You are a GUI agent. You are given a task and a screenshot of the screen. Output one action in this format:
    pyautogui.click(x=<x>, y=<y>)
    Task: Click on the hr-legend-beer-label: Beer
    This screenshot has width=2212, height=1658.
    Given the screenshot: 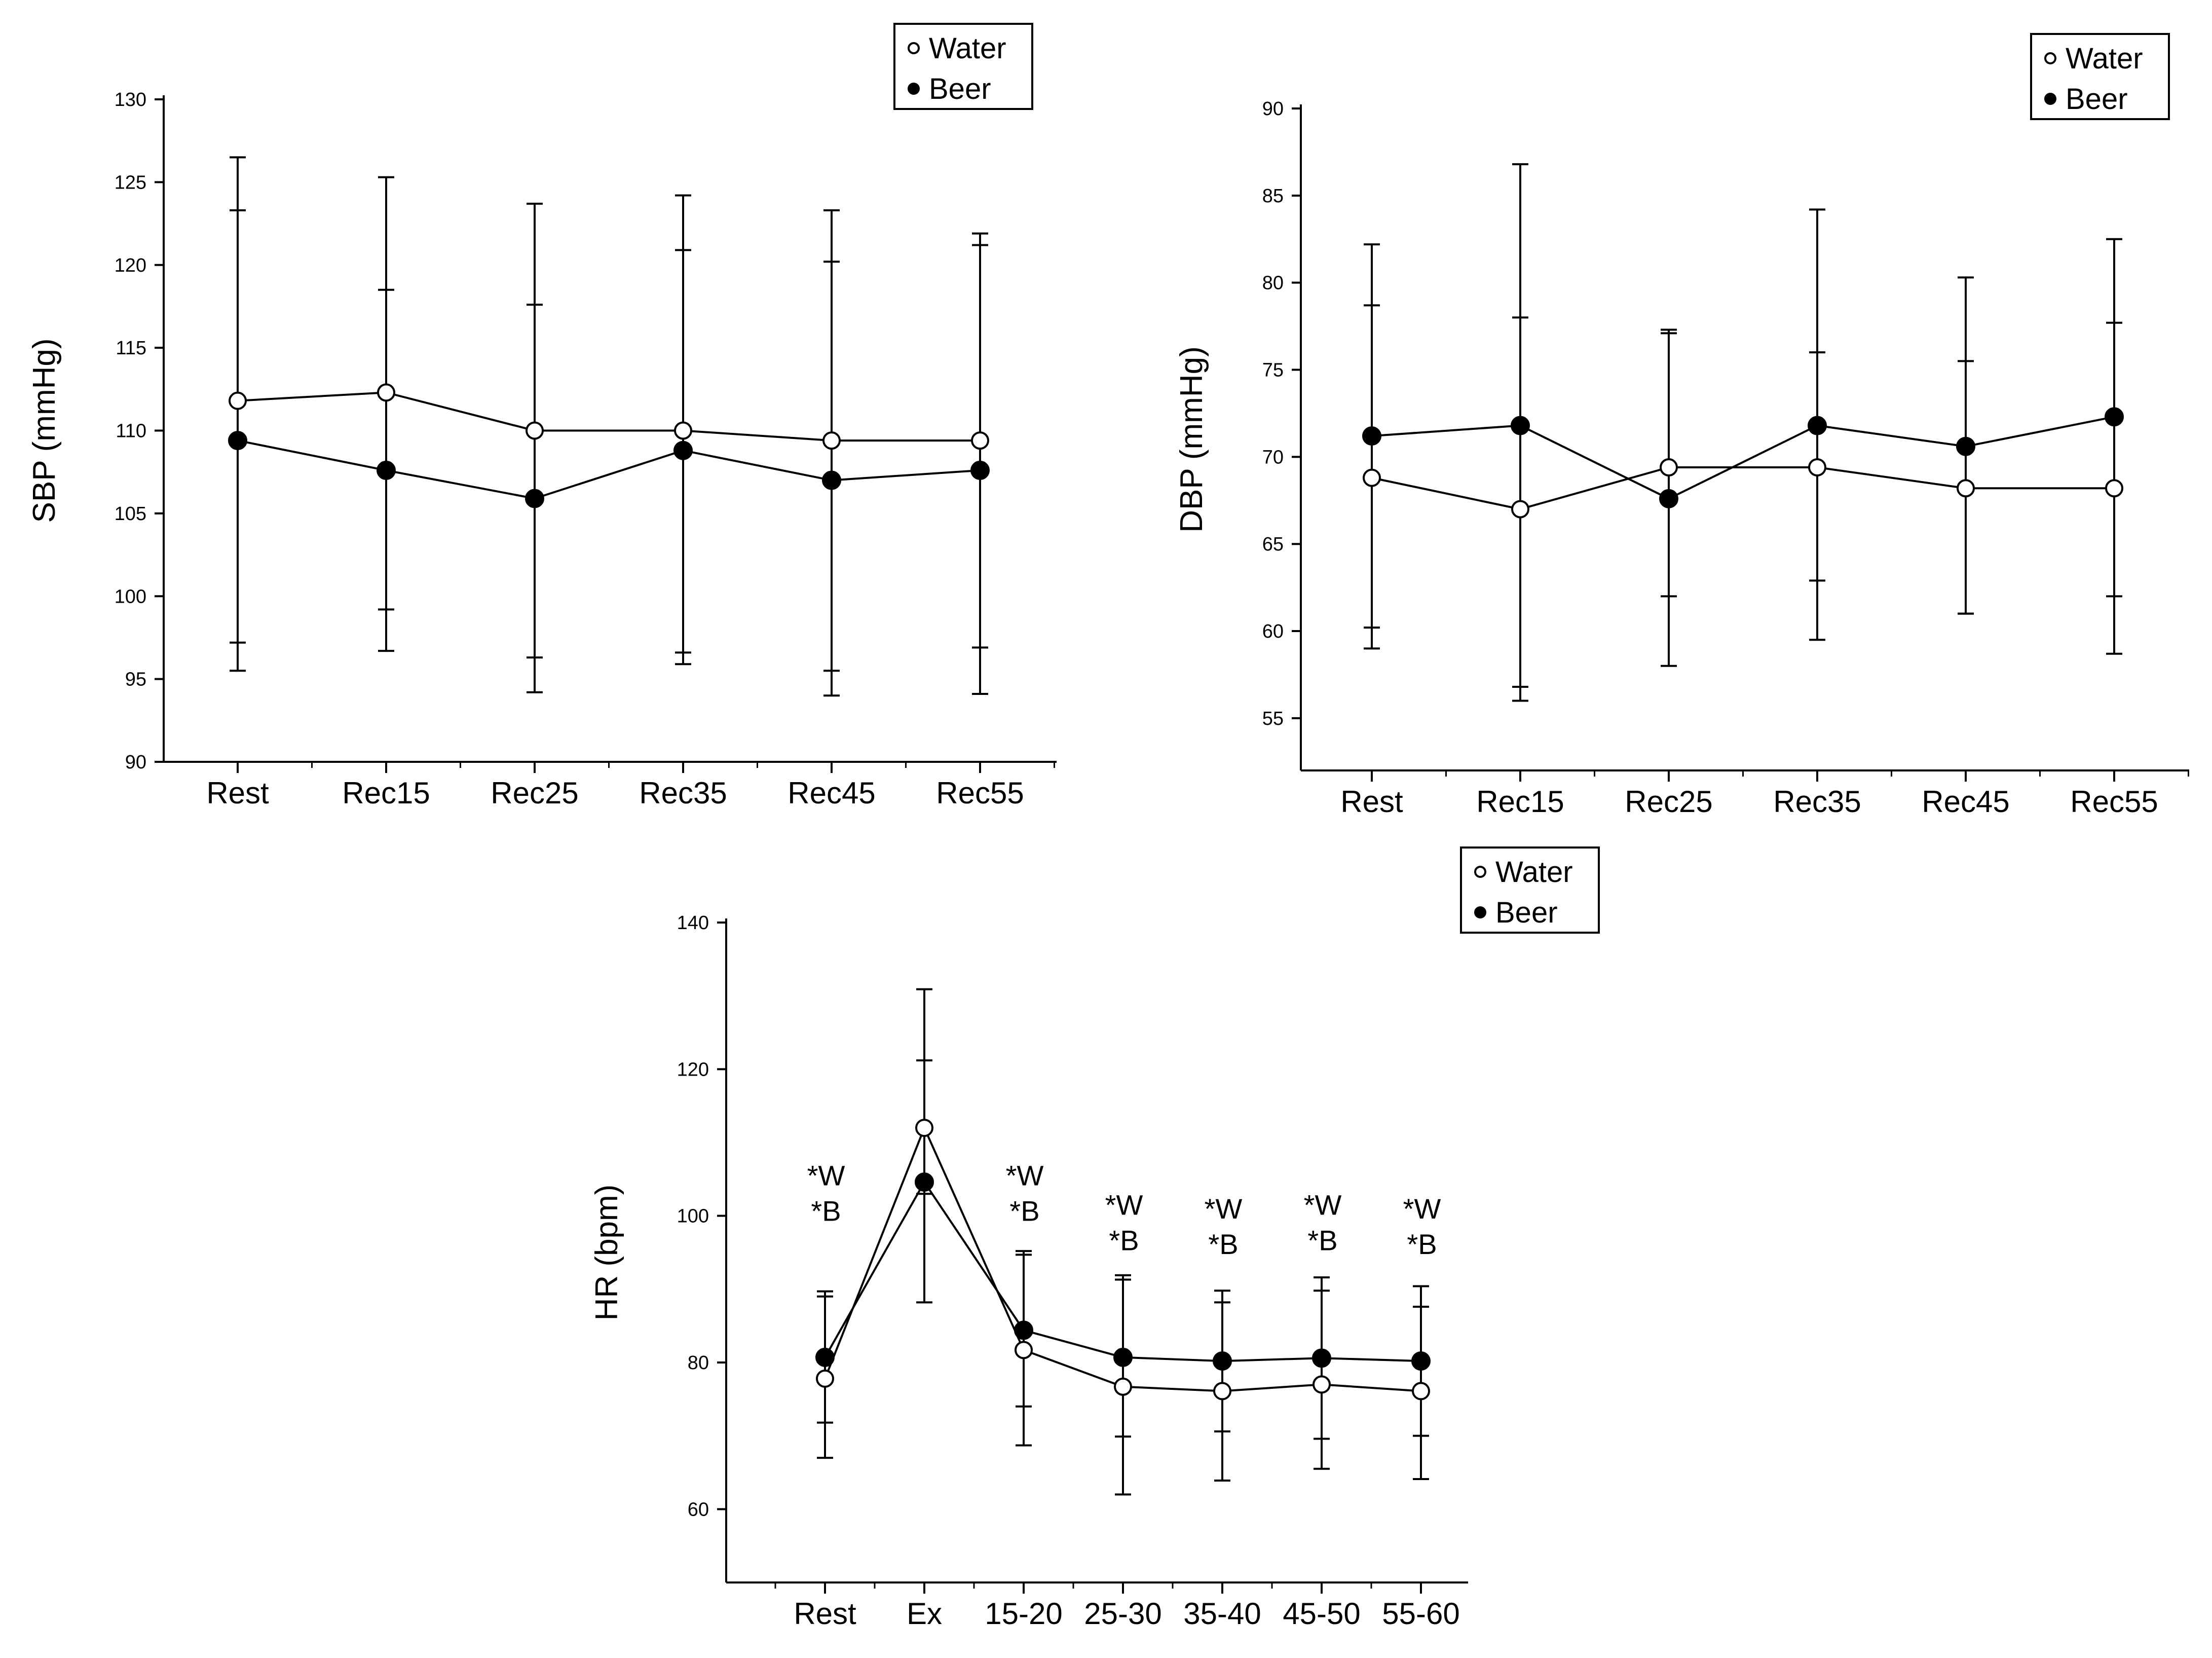 What is the action you would take?
    pyautogui.click(x=1526, y=912)
    